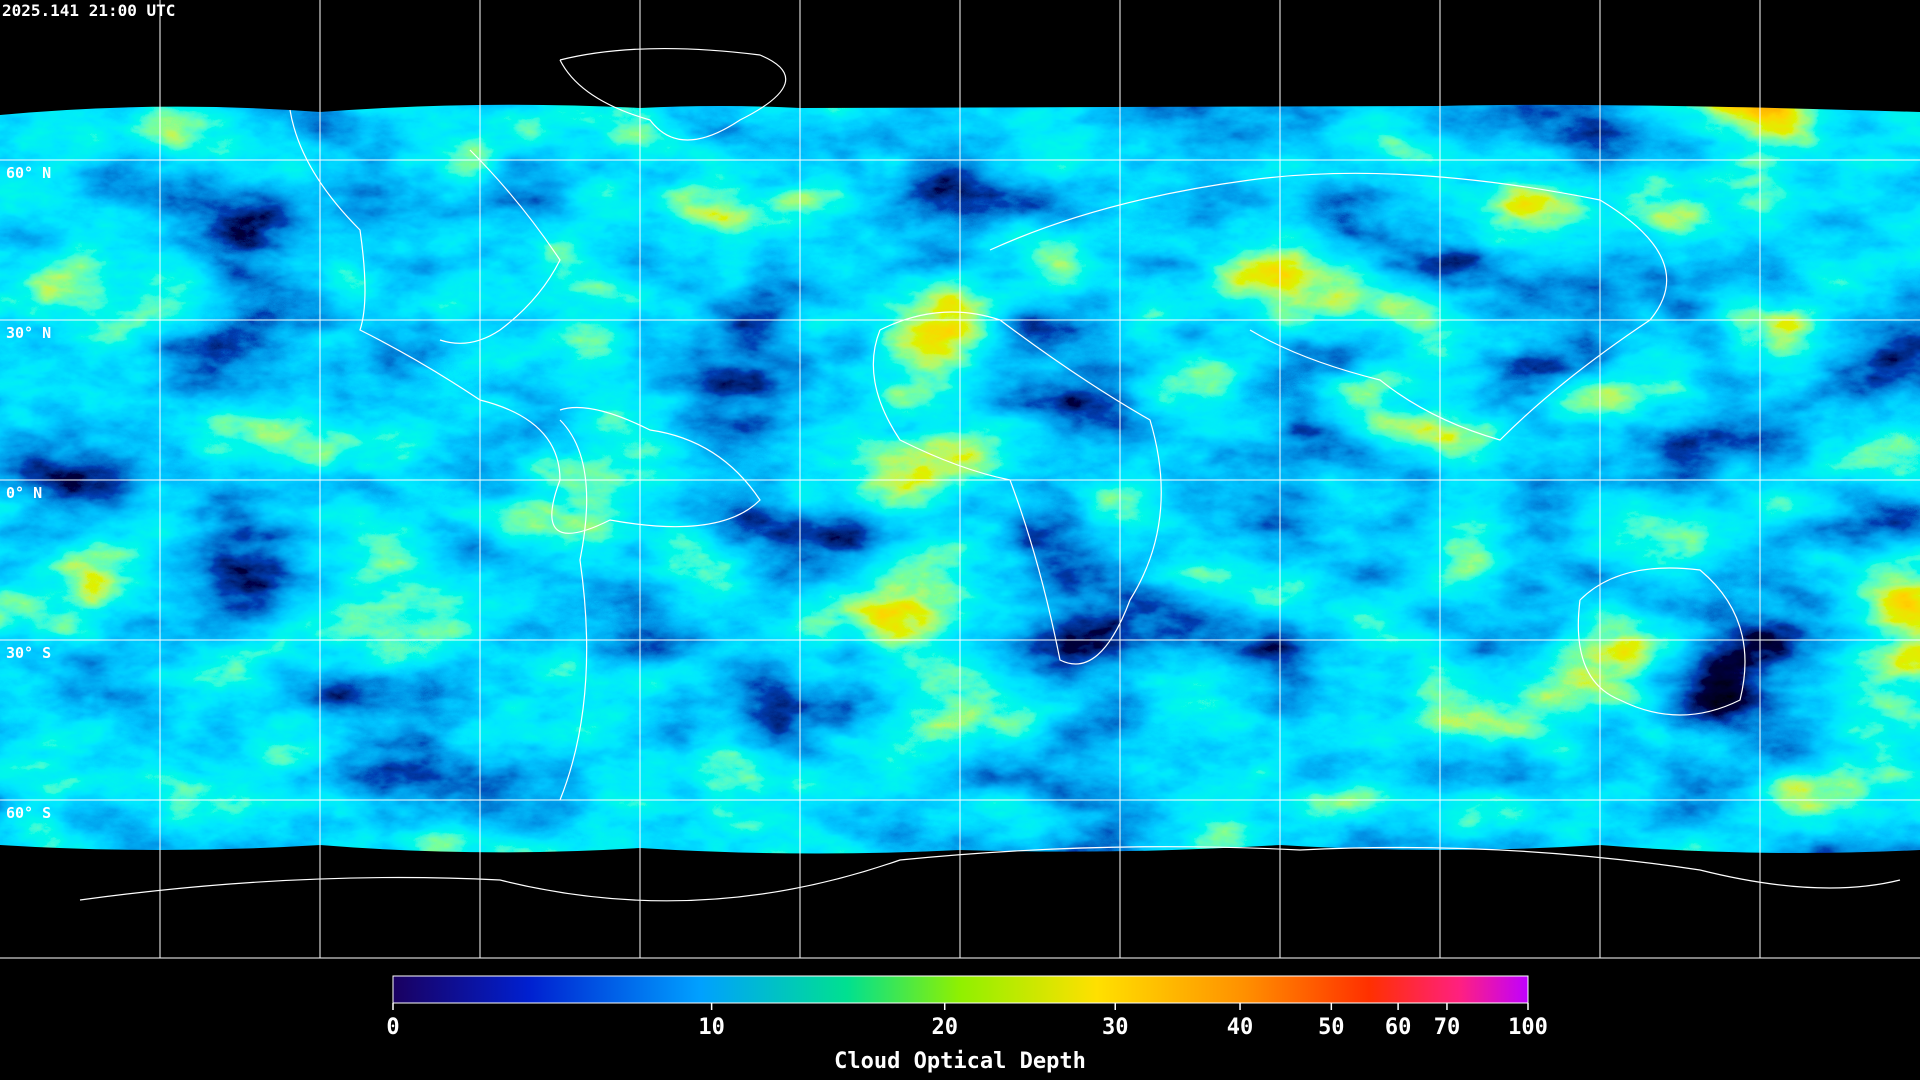 This screenshot has width=1920, height=1080. Describe the element at coordinates (711, 1027) in the screenshot. I see `colorbar-tick-label: 10` at that location.